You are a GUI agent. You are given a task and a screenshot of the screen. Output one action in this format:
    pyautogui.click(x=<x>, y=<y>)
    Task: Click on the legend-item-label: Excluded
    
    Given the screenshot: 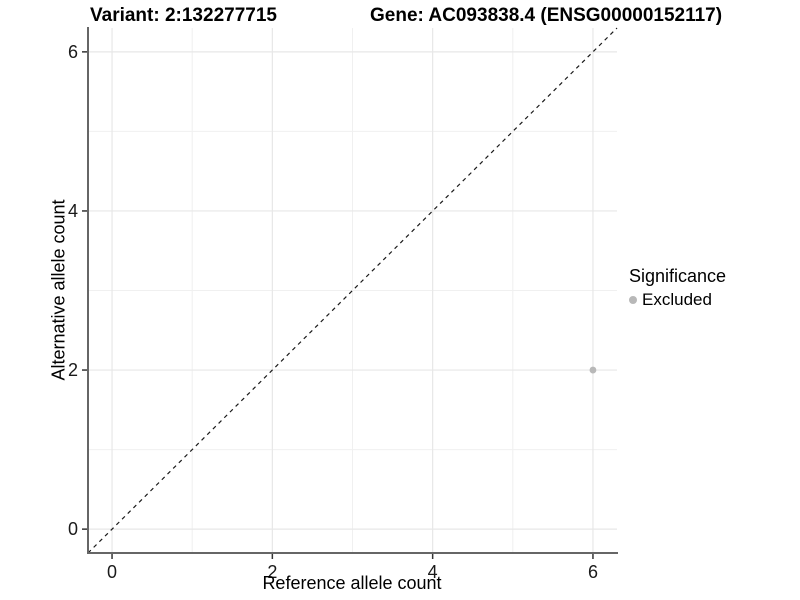 What is the action you would take?
    pyautogui.click(x=677, y=299)
    